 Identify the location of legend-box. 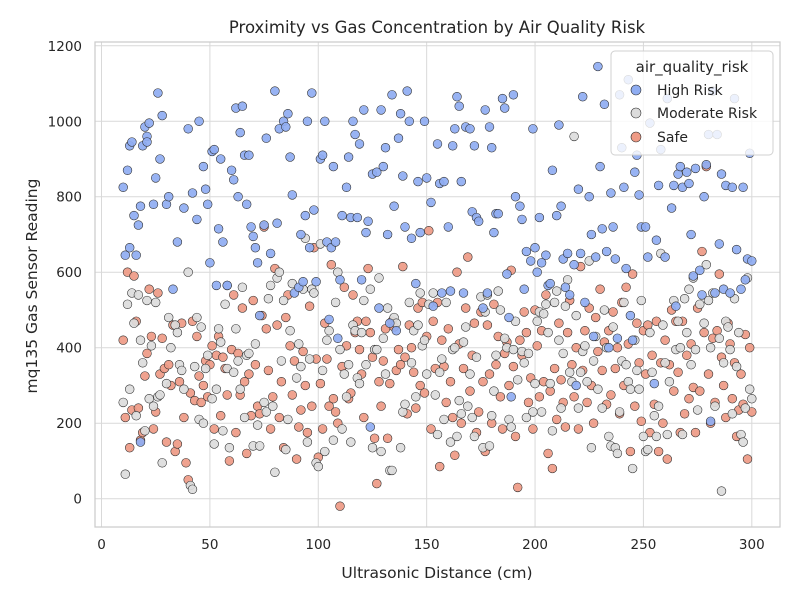
(692, 103).